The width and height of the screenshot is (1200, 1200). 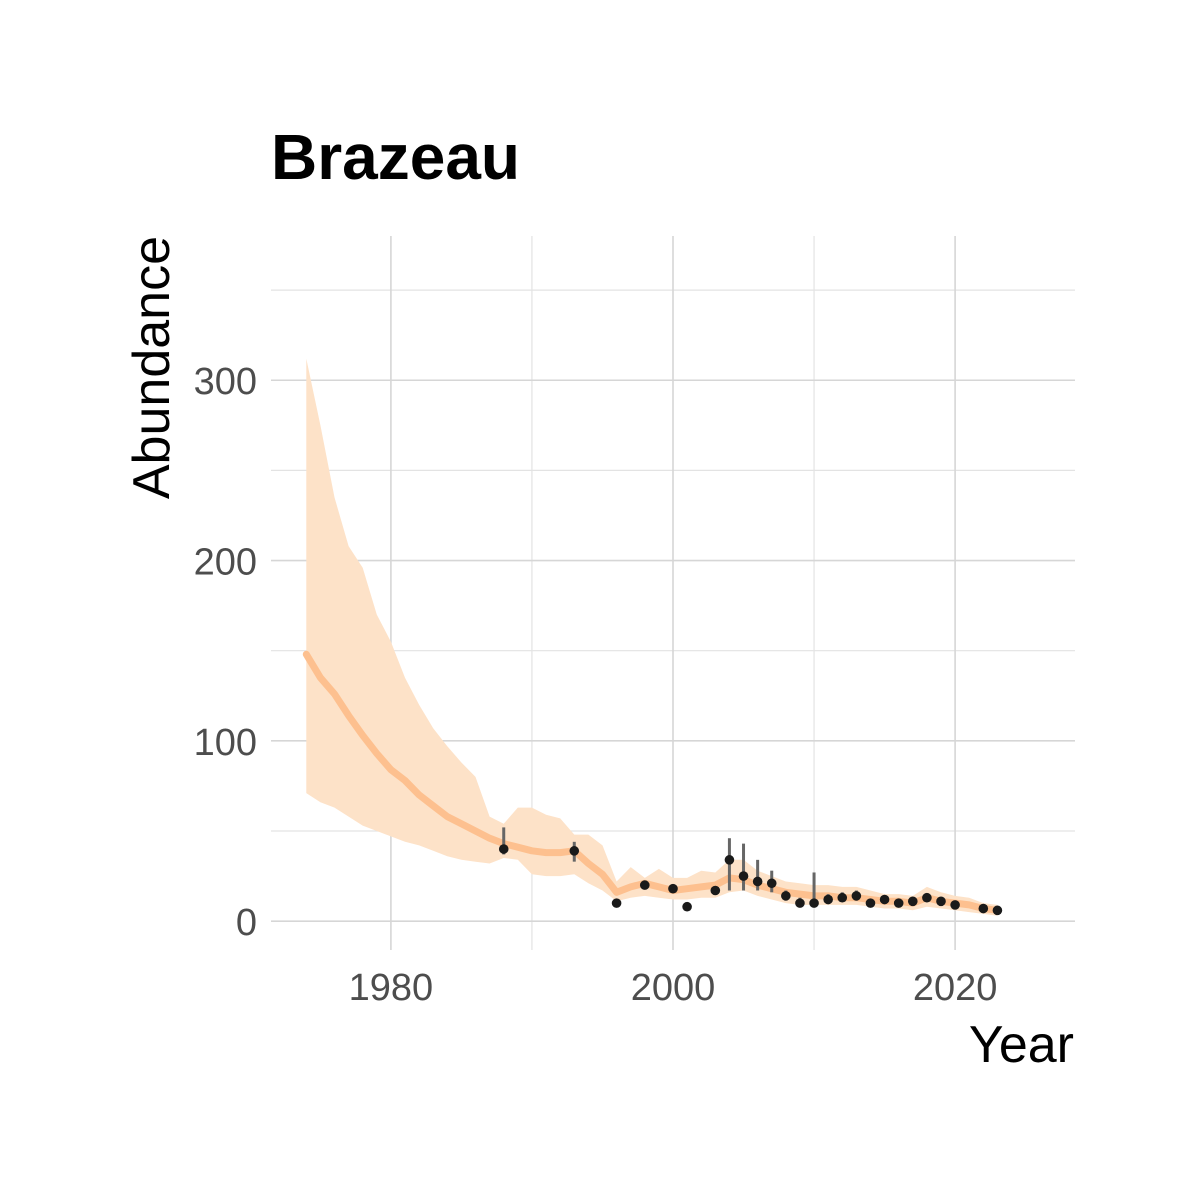 I want to click on y-tick-label: 100, so click(x=225, y=743).